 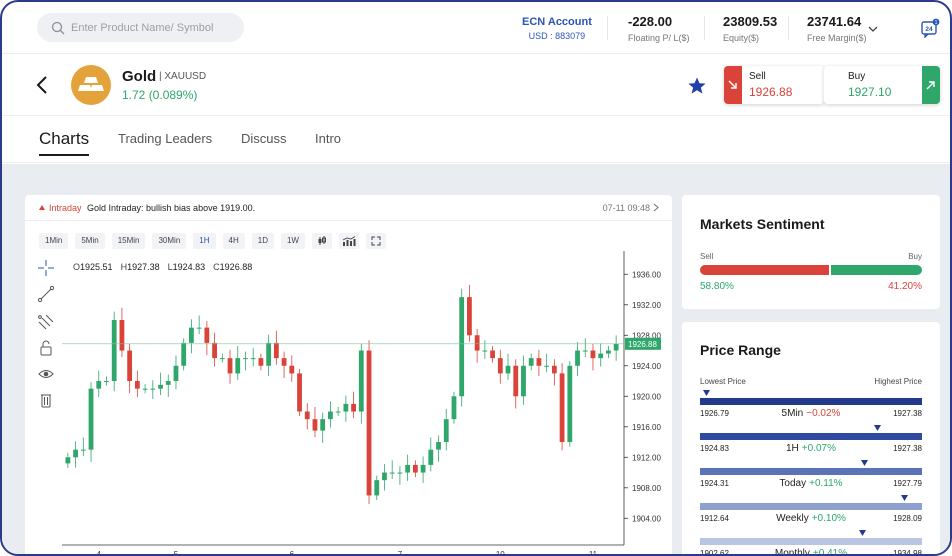 I want to click on x-tick-label: 6, so click(x=292, y=553).